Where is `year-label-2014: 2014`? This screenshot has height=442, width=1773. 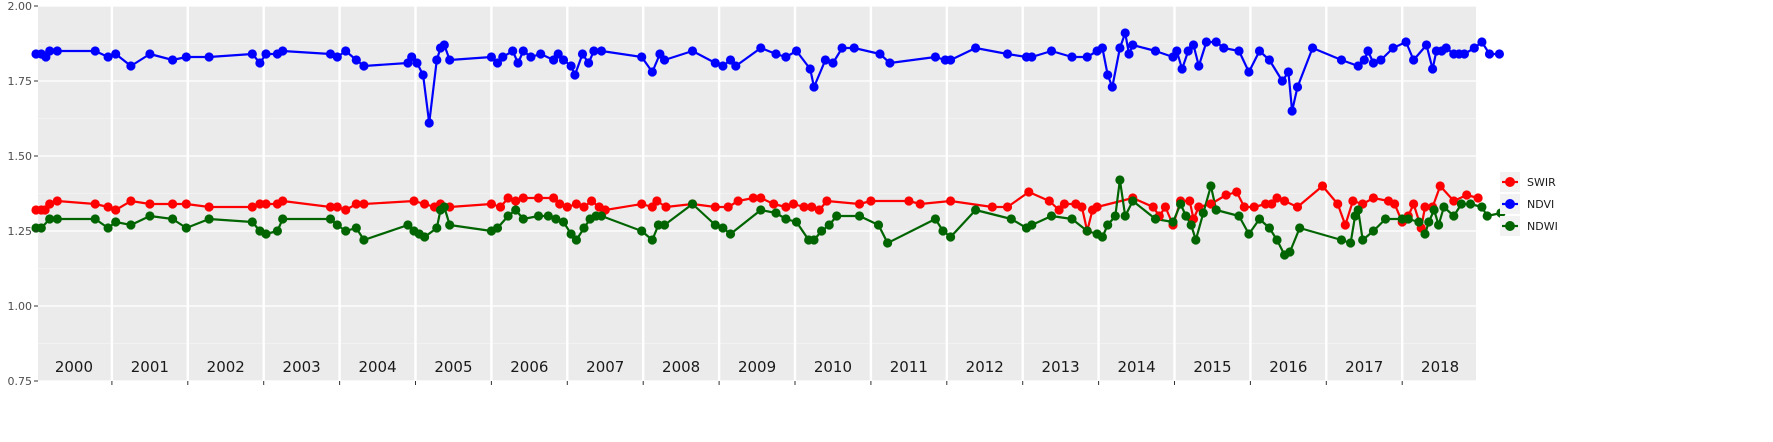
year-label-2014: 2014 is located at coordinates (1136, 367).